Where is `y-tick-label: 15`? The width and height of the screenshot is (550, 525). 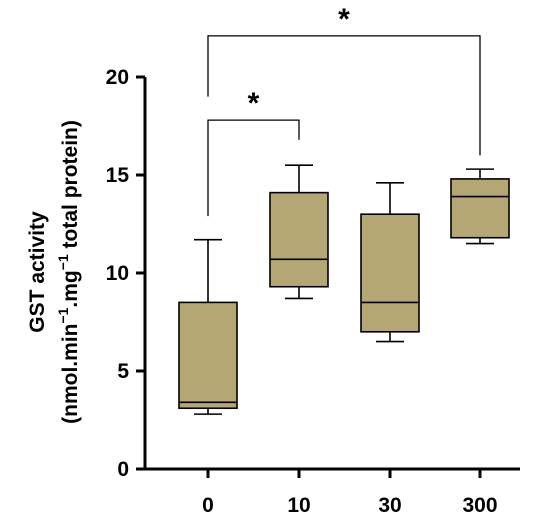 y-tick-label: 15 is located at coordinates (118, 175).